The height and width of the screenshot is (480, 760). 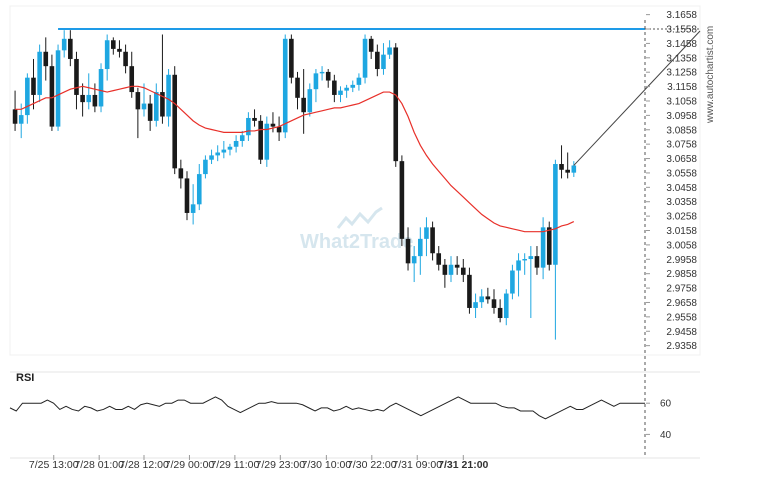 I want to click on x-tick-label: 7/30 10:00, so click(x=327, y=465).